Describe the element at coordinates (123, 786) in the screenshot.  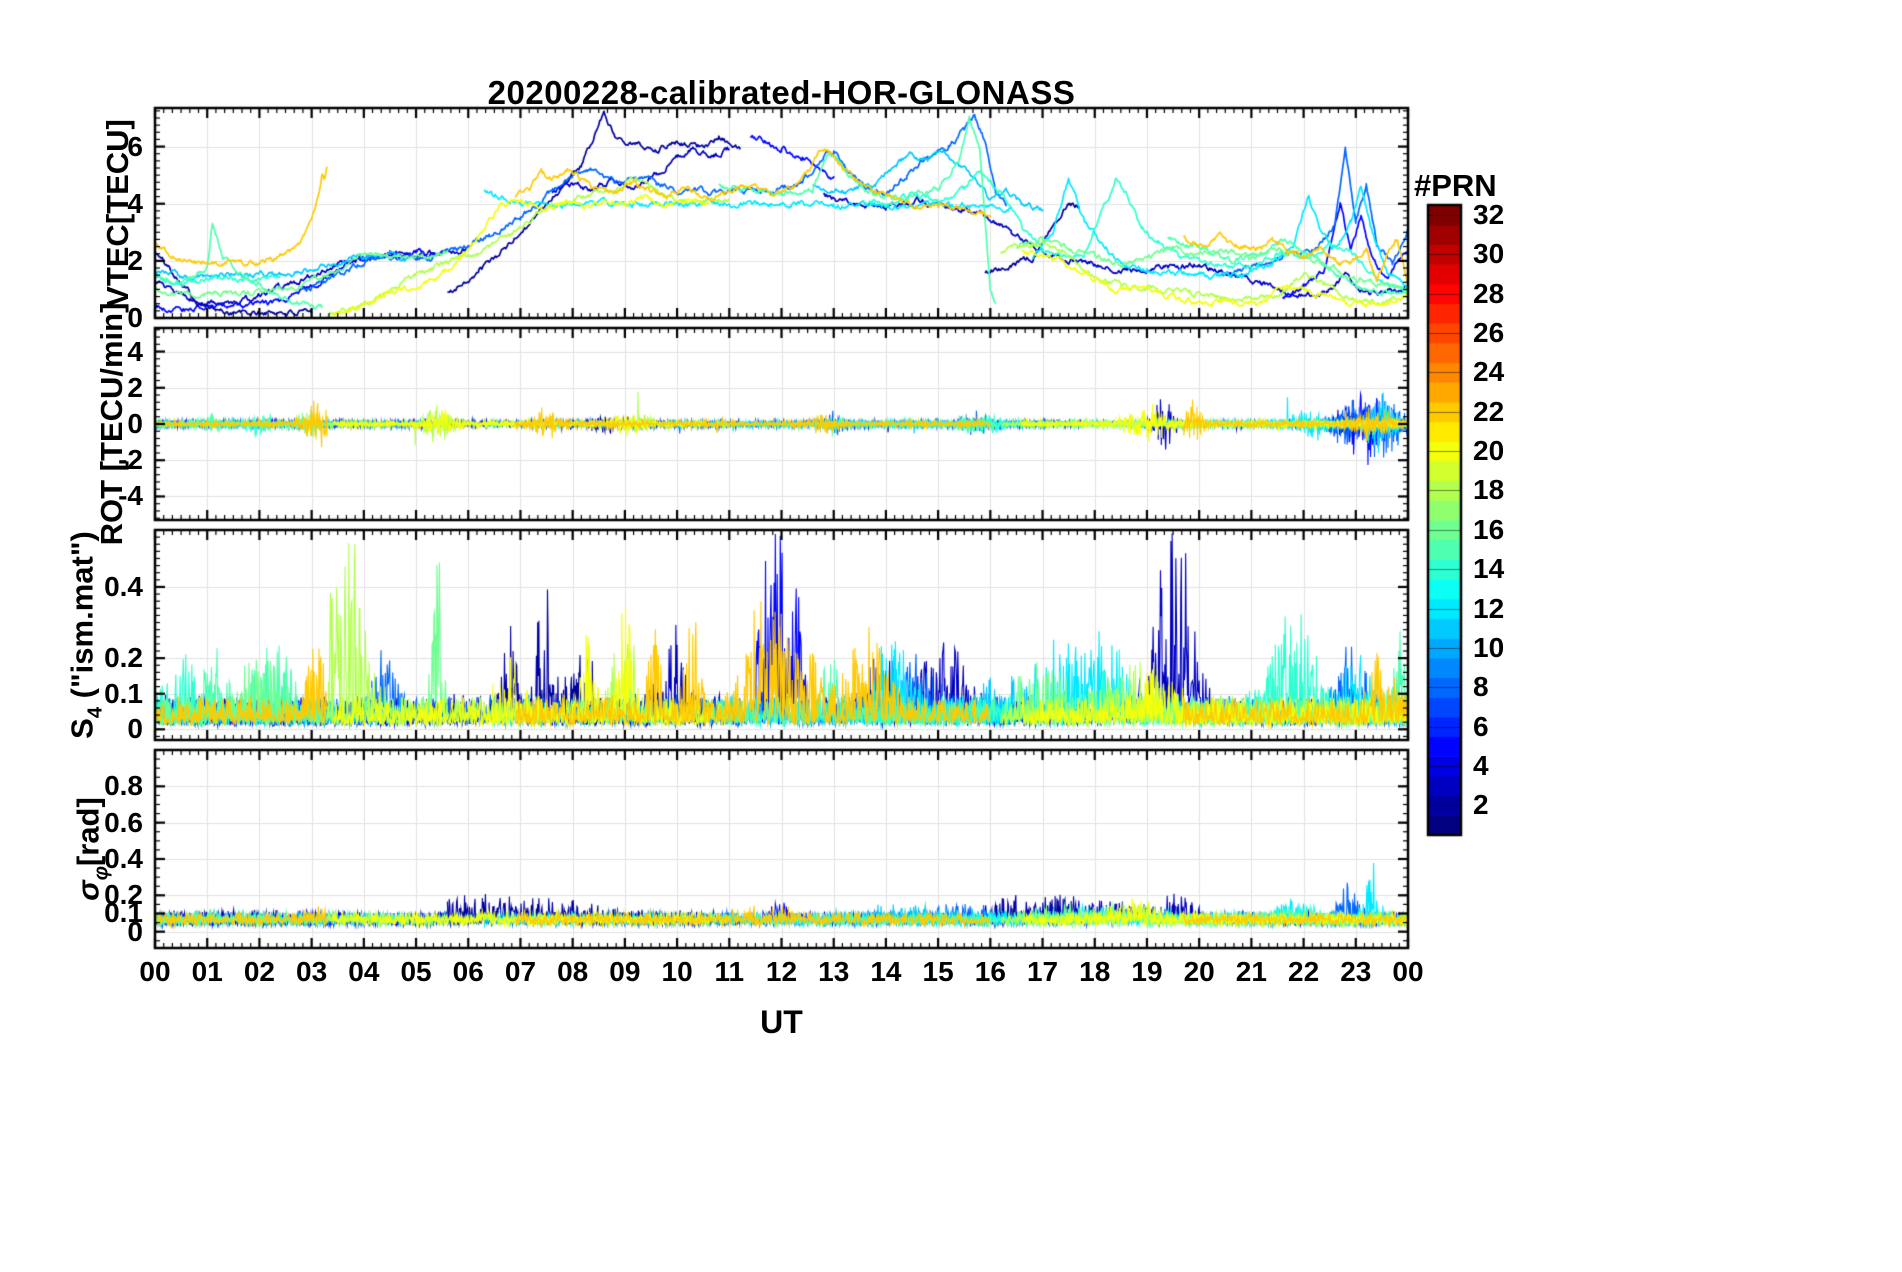
I see `y-tick-label: 0.8` at that location.